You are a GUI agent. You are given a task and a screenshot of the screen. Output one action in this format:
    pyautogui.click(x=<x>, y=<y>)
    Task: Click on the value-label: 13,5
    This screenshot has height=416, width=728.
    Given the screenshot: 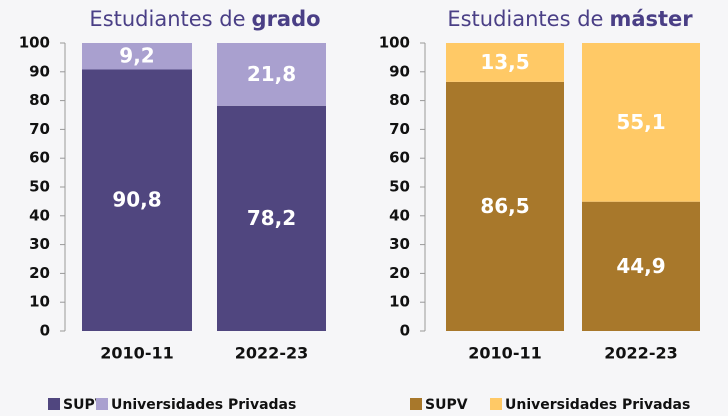 What is the action you would take?
    pyautogui.click(x=504, y=62)
    